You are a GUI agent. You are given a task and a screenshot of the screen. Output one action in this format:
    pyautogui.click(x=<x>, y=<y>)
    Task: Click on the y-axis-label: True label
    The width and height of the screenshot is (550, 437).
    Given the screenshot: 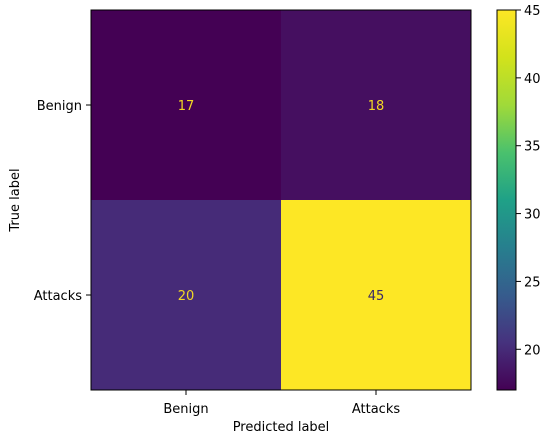 What is the action you would take?
    pyautogui.click(x=15, y=200)
    